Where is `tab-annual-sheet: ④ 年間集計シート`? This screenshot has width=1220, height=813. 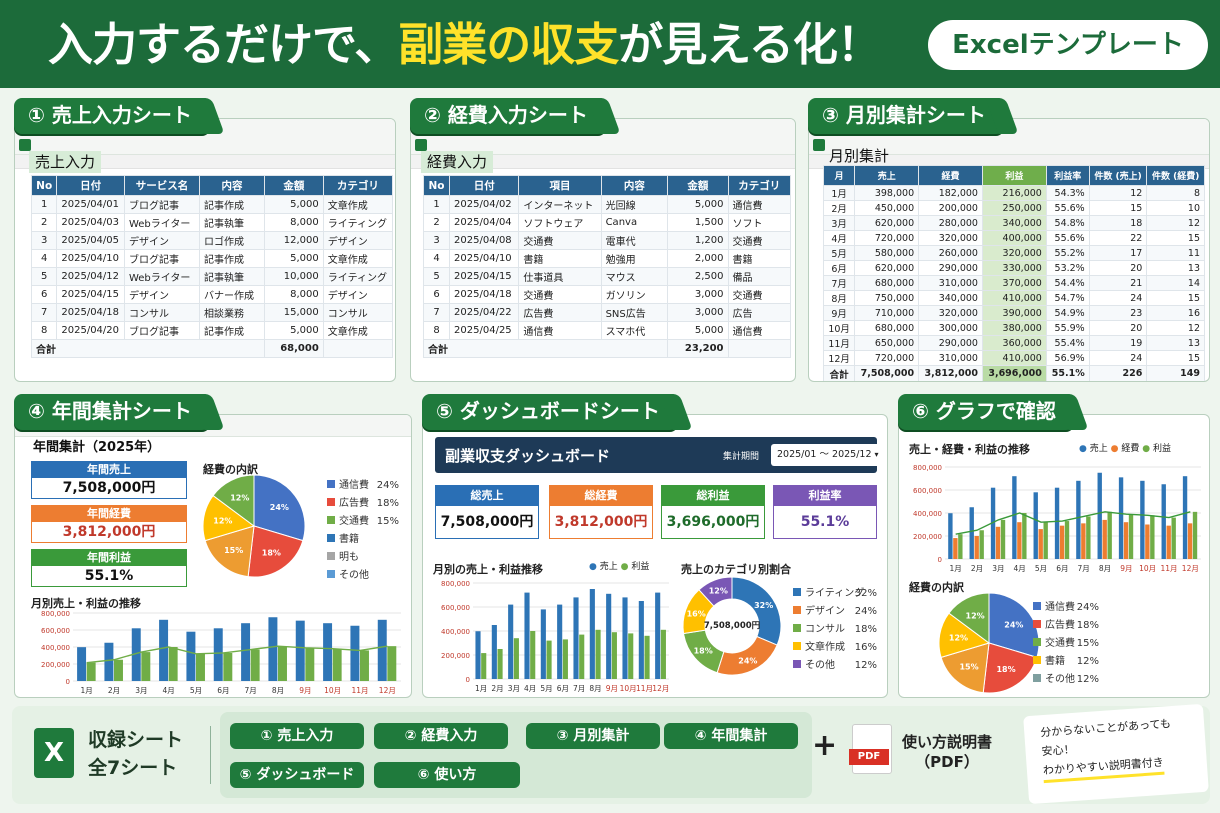
tab-annual-sheet: ④ 年間集計シート is located at coordinates (119, 412).